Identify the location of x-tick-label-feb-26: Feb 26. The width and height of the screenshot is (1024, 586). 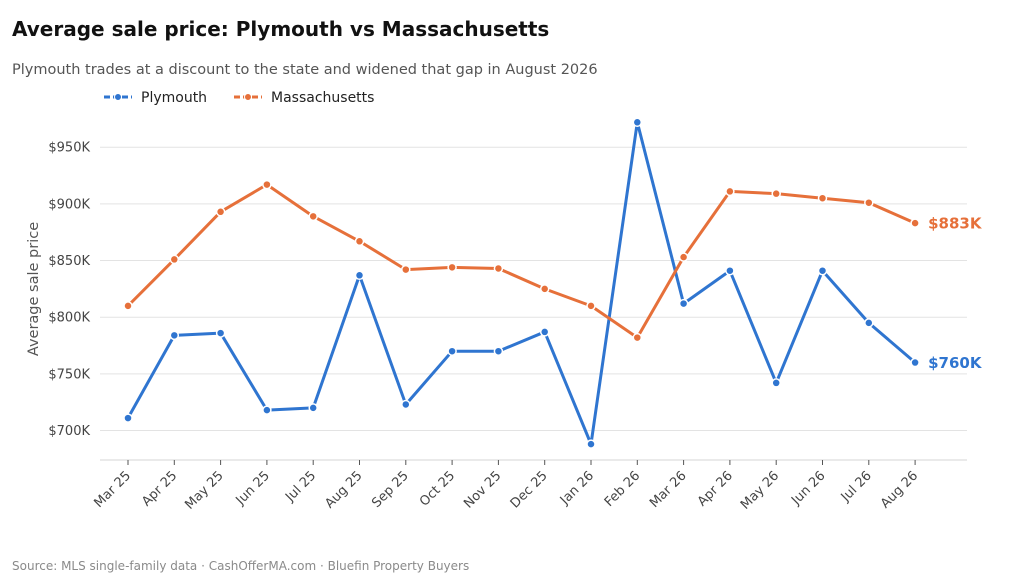
(623, 489).